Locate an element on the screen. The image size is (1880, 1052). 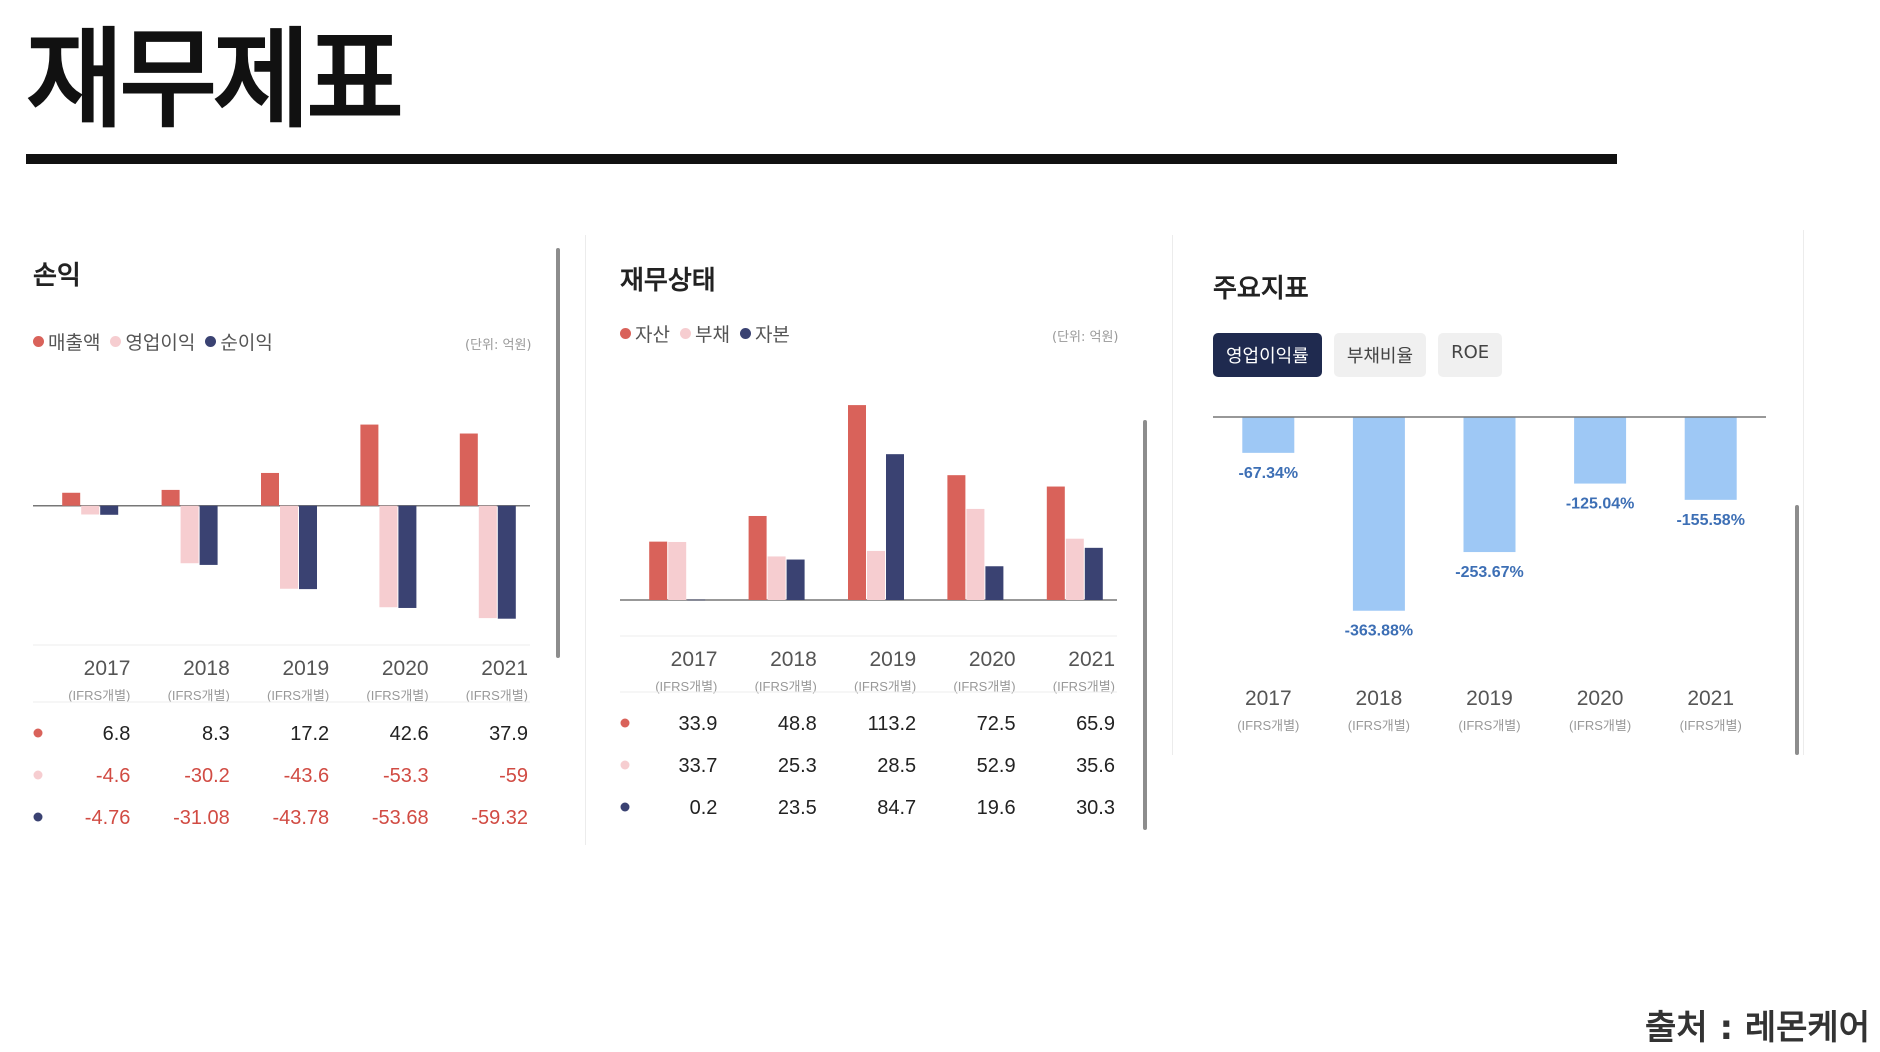
bar-자산-2019 is located at coordinates (857, 502).